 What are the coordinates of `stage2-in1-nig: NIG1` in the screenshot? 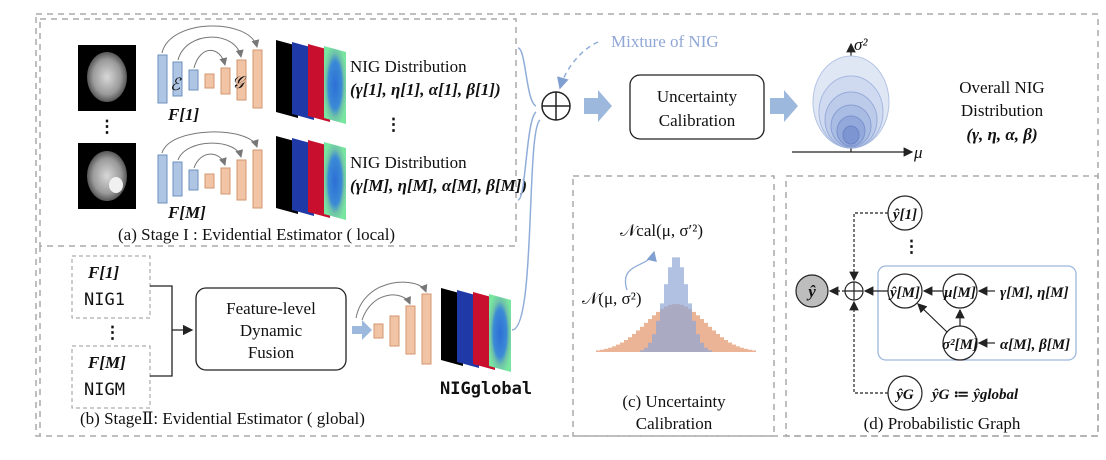 It's located at (104, 300).